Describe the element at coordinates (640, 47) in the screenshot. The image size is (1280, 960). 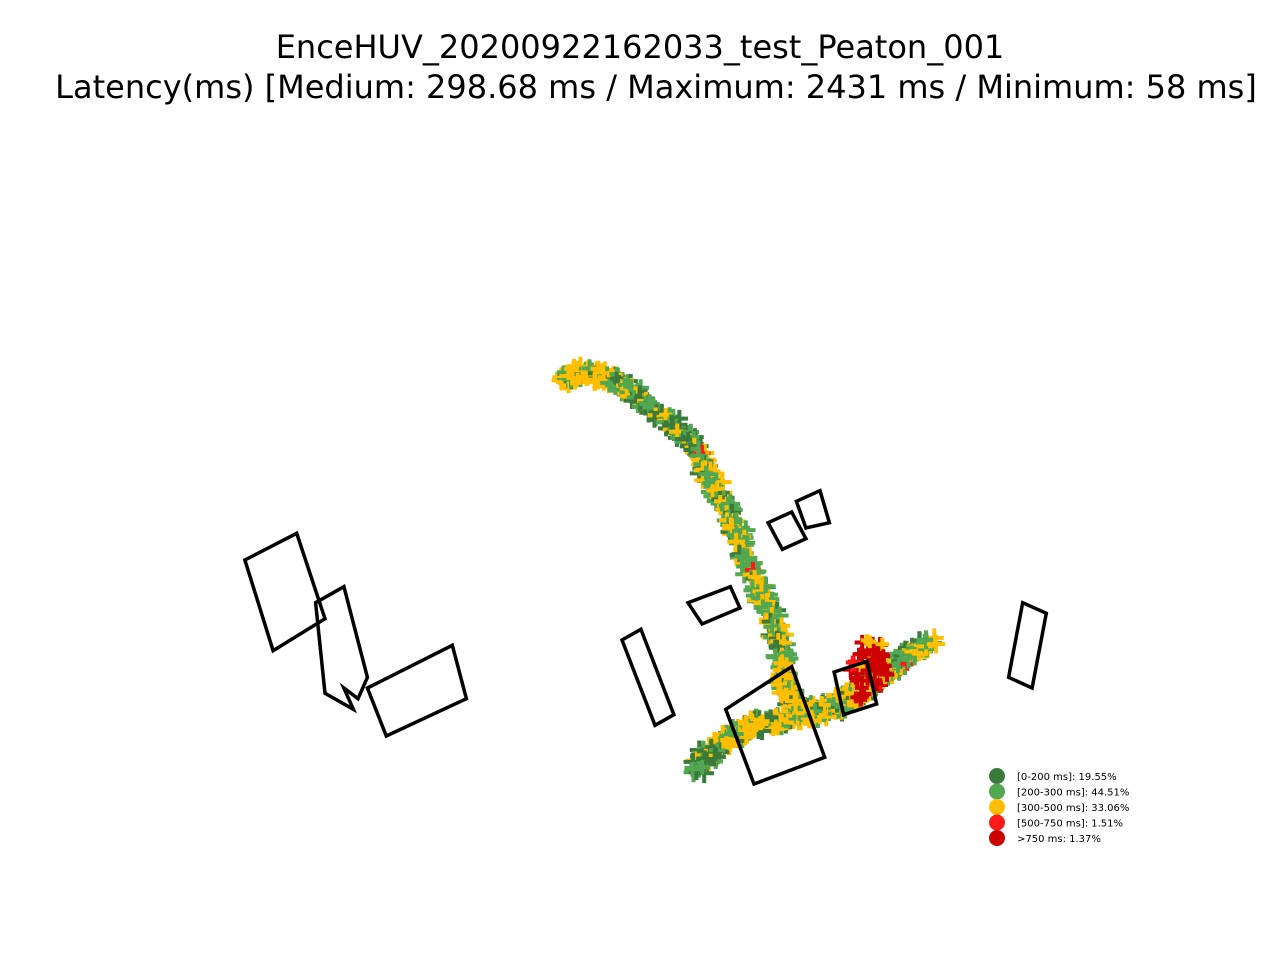
I see `chart-title: EnceHUV_20200922162033_test_Peaton_001` at that location.